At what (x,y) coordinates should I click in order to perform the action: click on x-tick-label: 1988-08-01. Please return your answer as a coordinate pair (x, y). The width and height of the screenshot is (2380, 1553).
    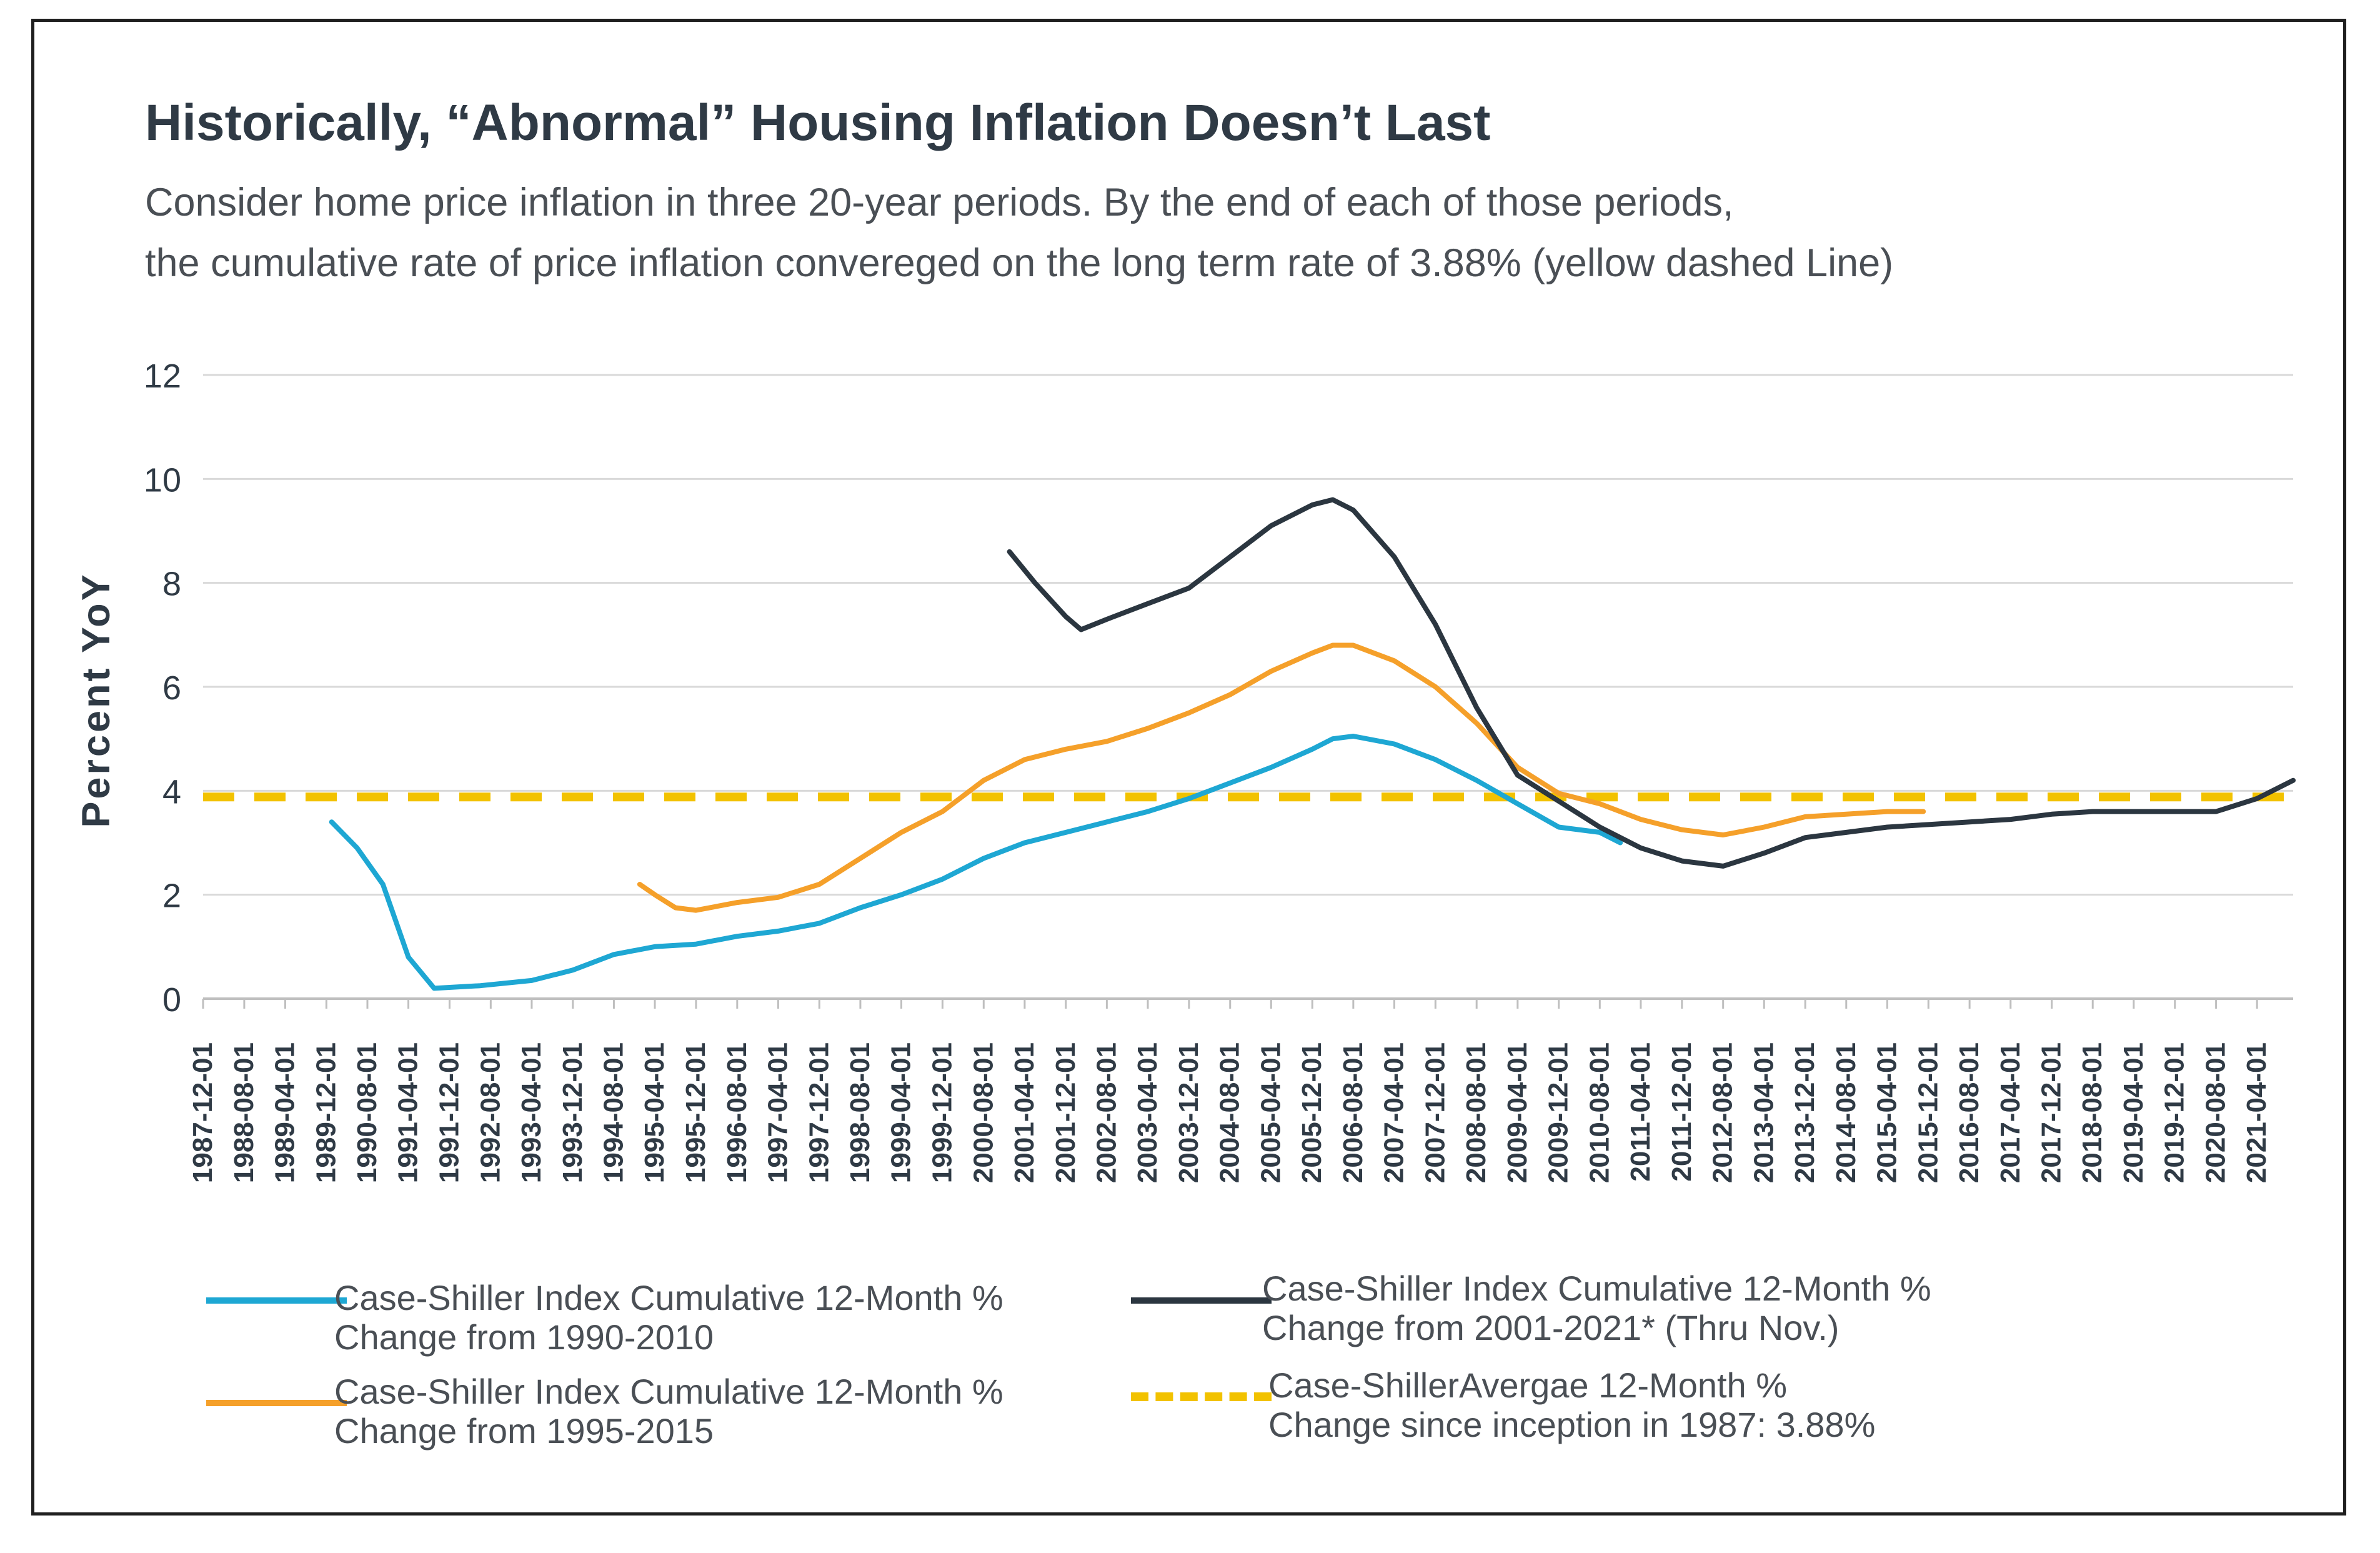
    Looking at the image, I should click on (244, 1112).